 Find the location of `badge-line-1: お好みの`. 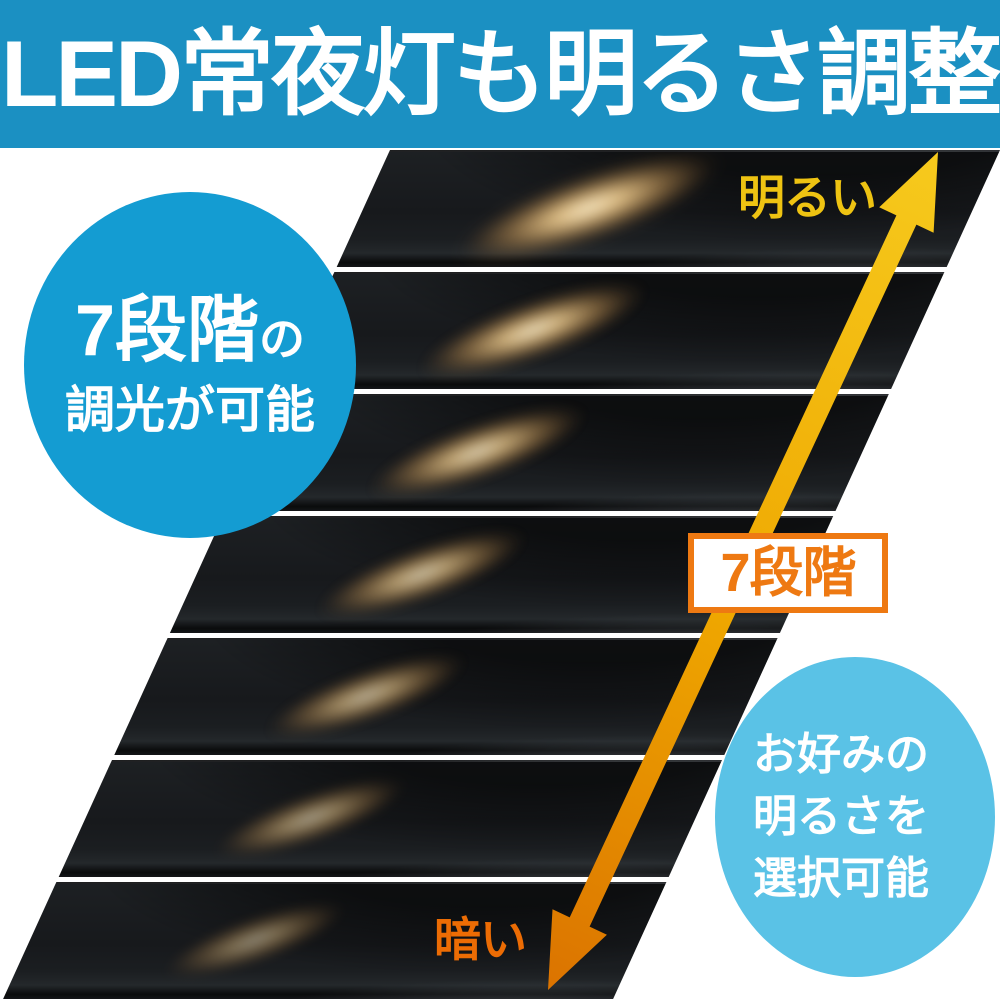

badge-line-1: お好みの is located at coordinates (841, 754).